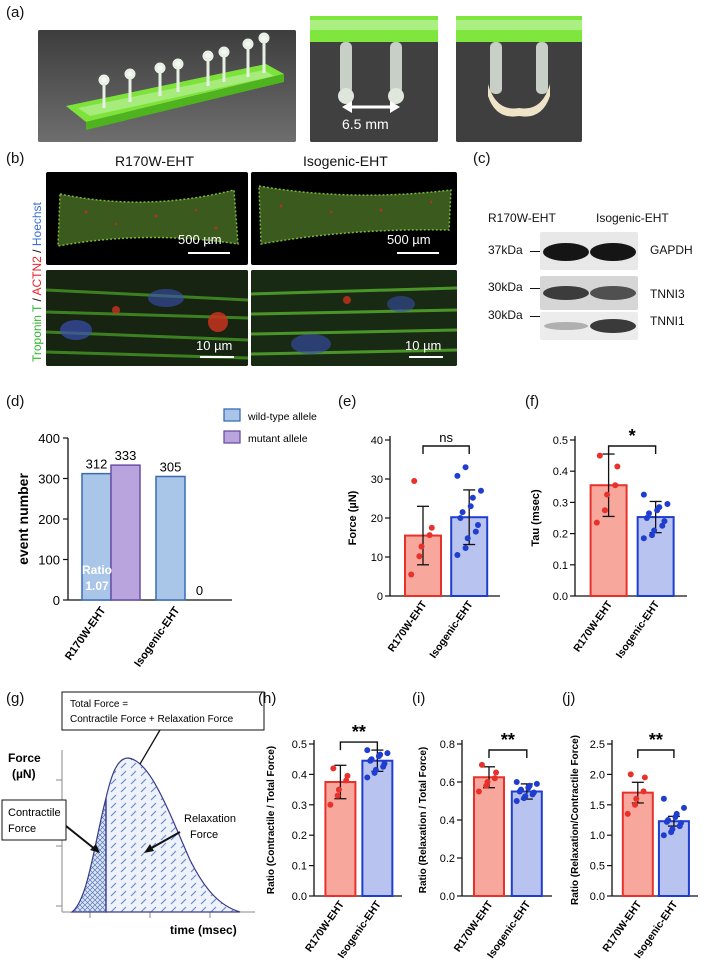 The height and width of the screenshot is (960, 709). What do you see at coordinates (377, 480) in the screenshot?
I see `chart-e-ytick-label: 30` at bounding box center [377, 480].